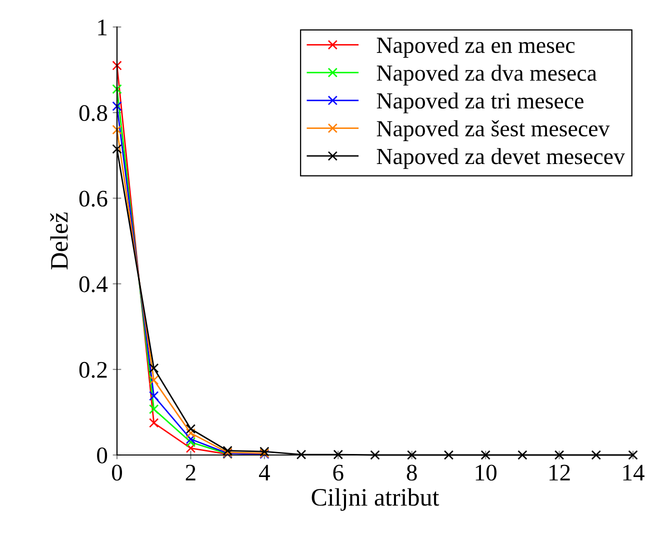 This screenshot has width=654, height=534. I want to click on legend-label: Napoved za dva meseca, so click(486, 75).